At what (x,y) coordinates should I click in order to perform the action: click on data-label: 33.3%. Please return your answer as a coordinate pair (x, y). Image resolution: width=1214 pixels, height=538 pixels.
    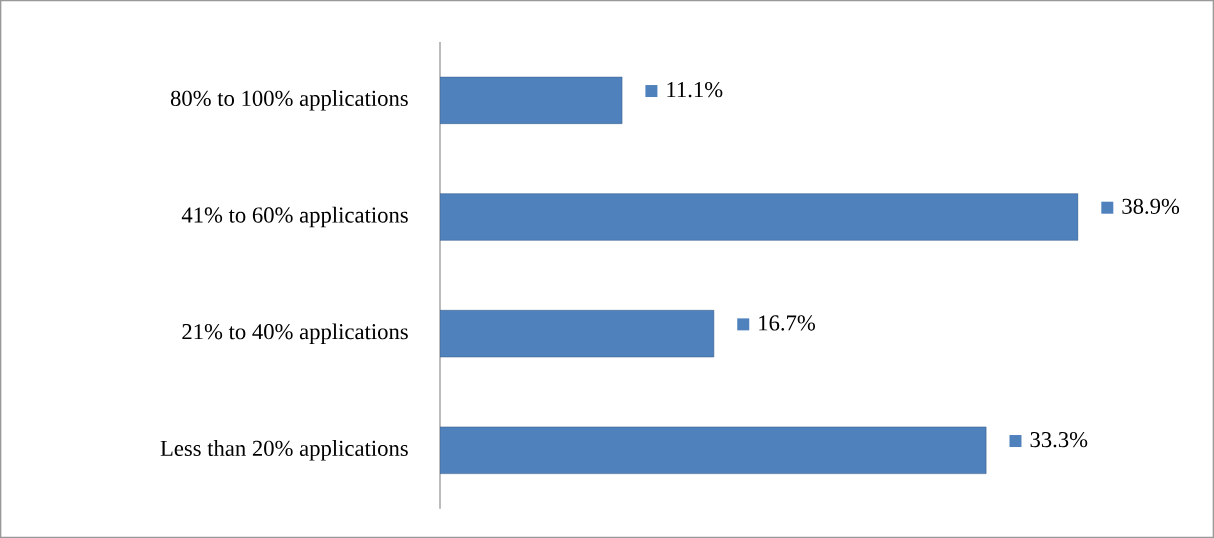
    Looking at the image, I should click on (1059, 439).